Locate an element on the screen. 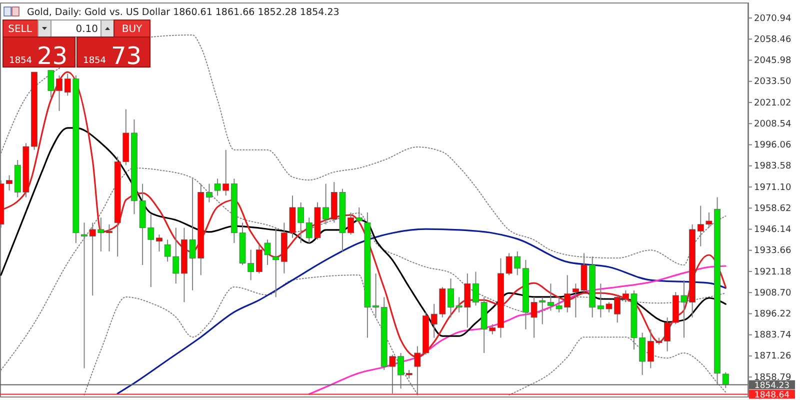  y-tick-label: 2021.02 is located at coordinates (773, 103).